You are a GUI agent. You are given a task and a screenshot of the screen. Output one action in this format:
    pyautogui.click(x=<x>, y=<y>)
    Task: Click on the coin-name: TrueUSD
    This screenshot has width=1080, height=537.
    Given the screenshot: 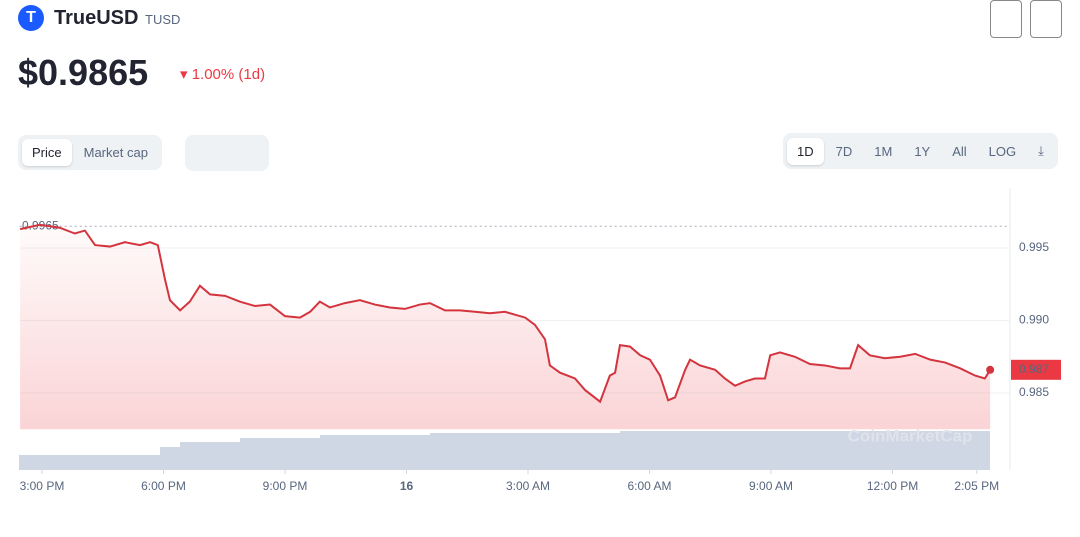 What is the action you would take?
    pyautogui.click(x=96, y=18)
    